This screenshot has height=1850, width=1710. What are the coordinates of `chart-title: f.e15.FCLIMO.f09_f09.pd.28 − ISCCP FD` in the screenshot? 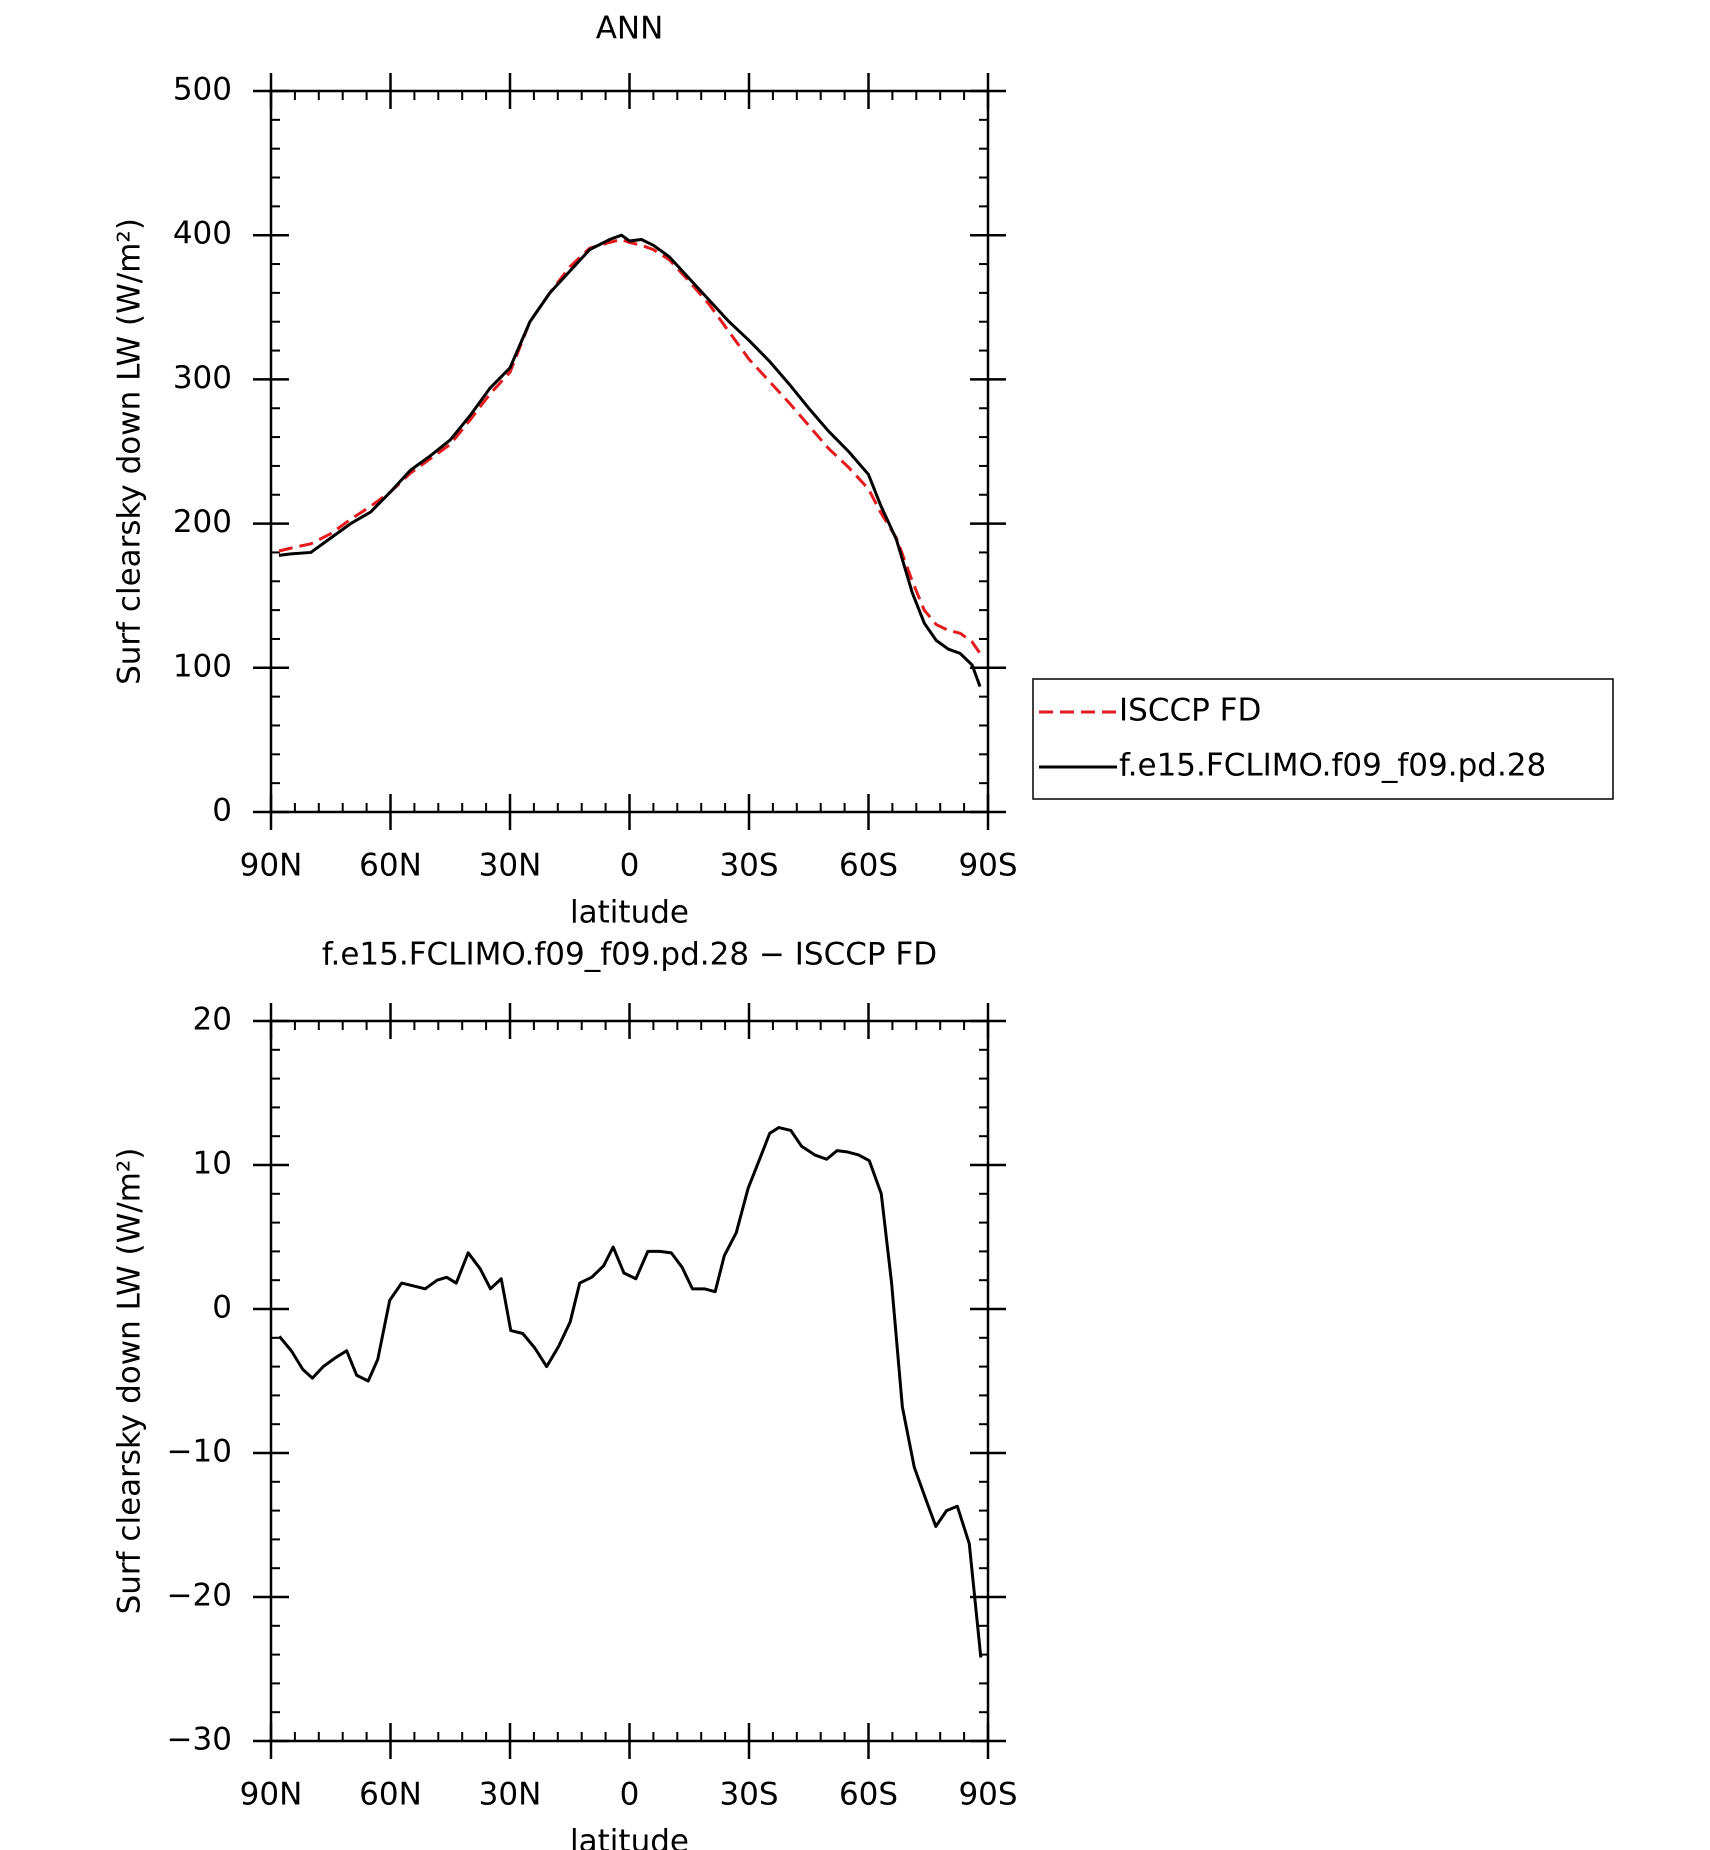 It's located at (629, 955).